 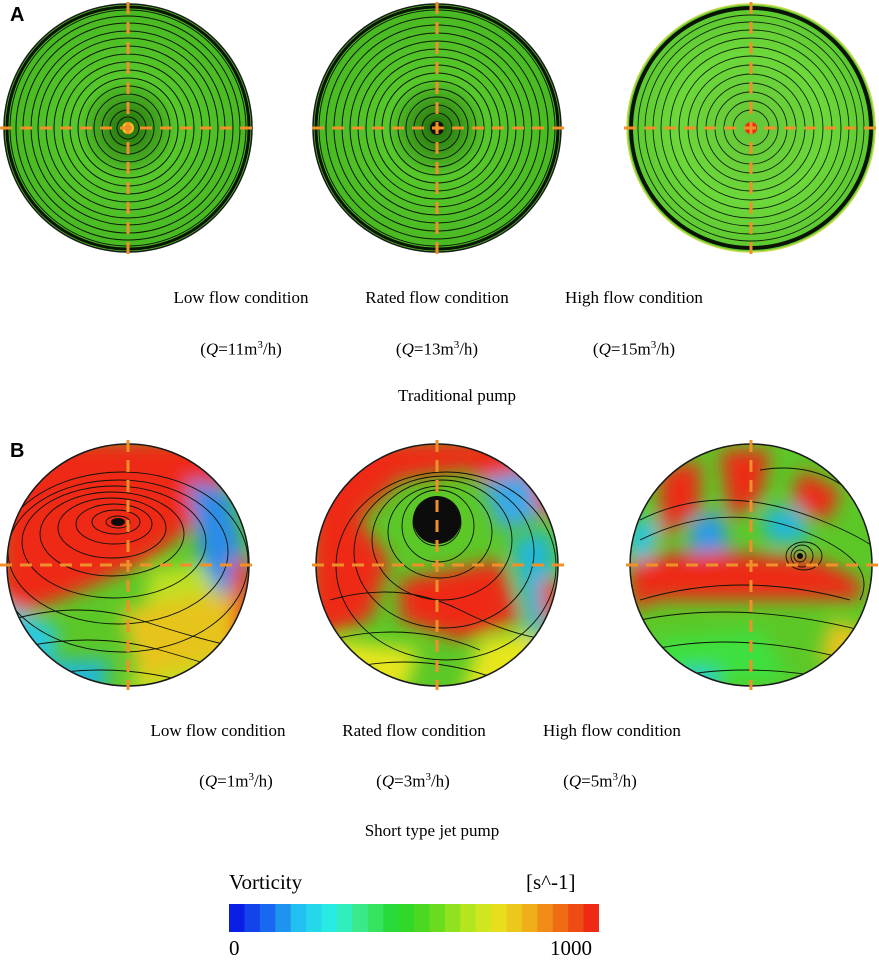 I want to click on vorticity-colorbar, so click(x=414, y=918).